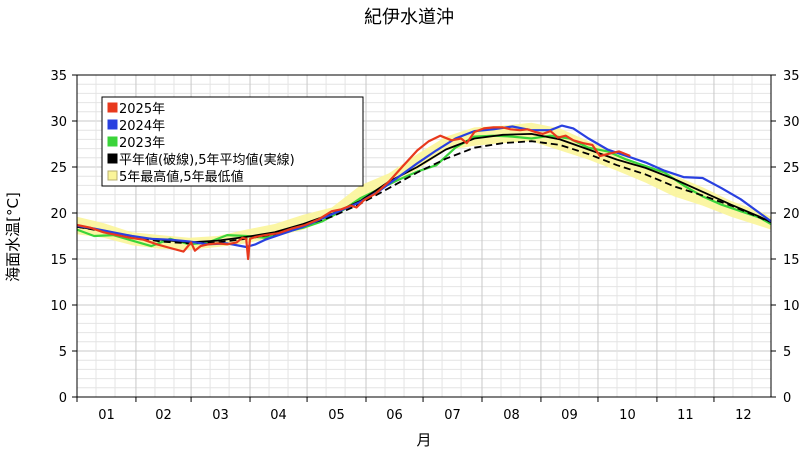  I want to click on y-tick-label-right: 0, so click(787, 398).